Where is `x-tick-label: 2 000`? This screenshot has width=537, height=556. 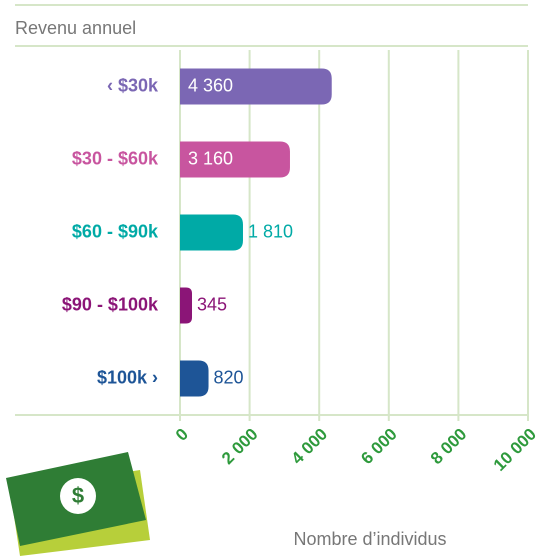 x-tick-label: 2 000 is located at coordinates (240, 447).